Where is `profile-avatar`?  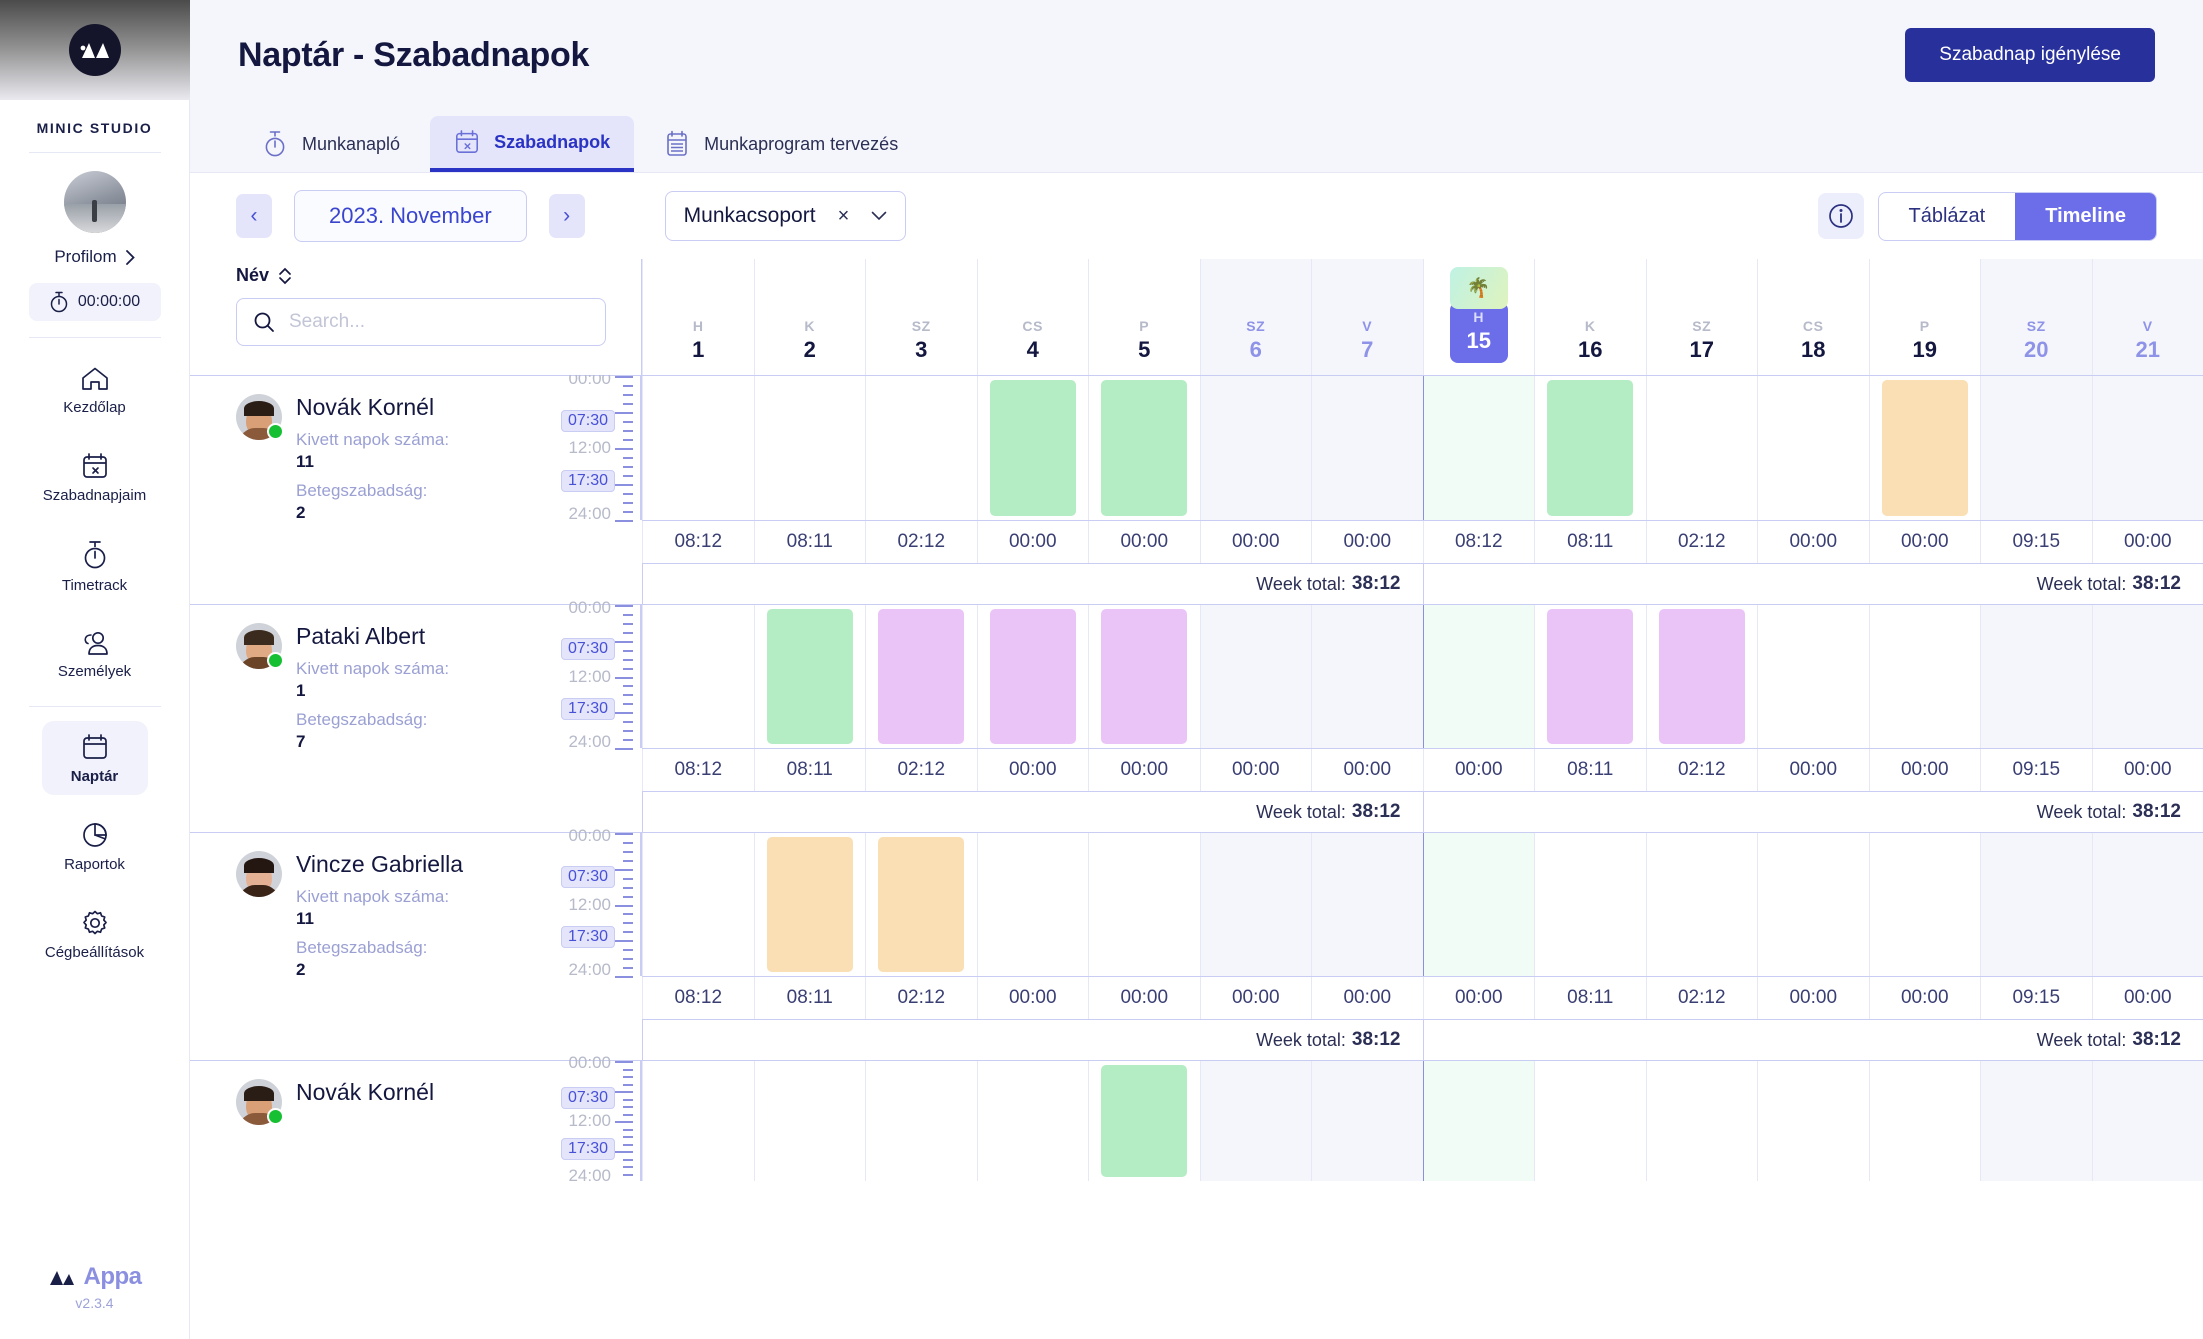
profile-avatar is located at coordinates (94, 202).